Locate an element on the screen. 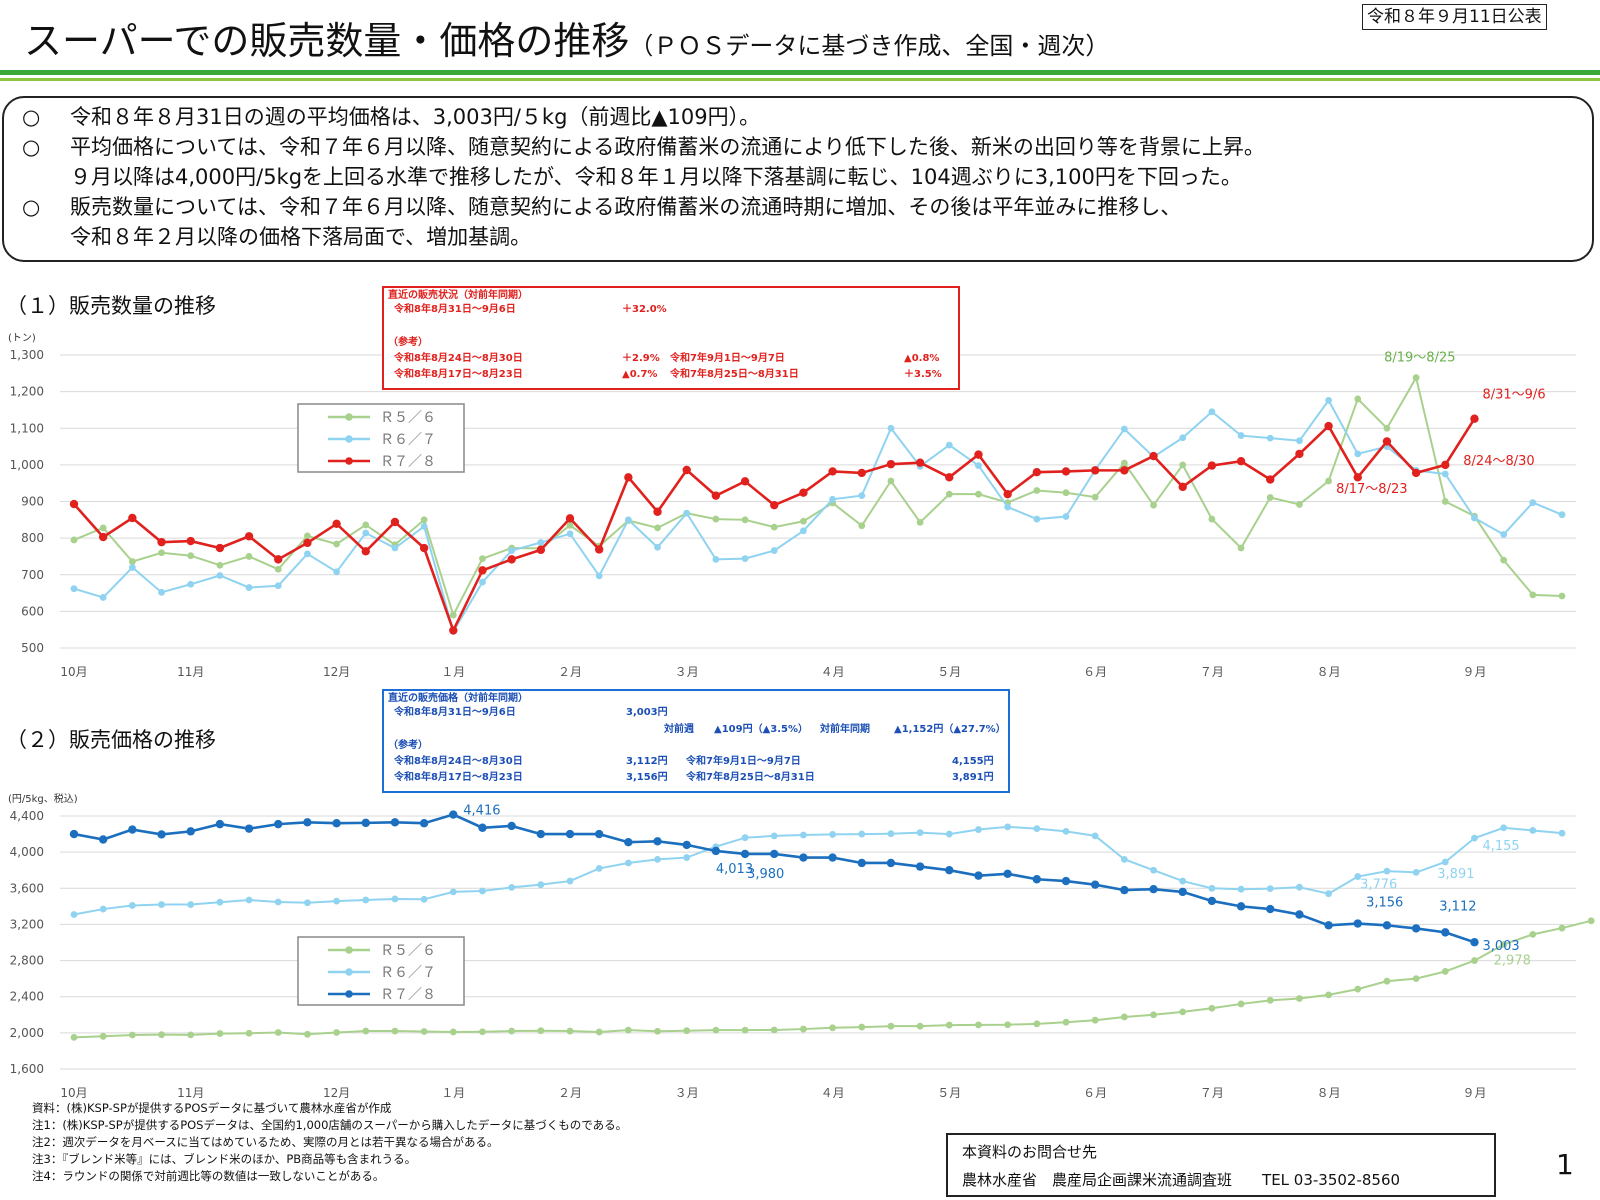  annotation-label: 8/17～8/23 is located at coordinates (1371, 489).